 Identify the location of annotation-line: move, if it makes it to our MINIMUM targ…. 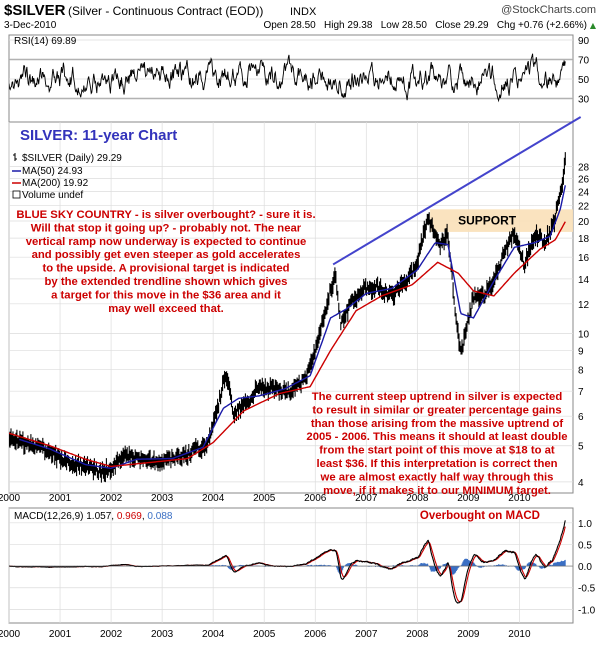
(437, 491).